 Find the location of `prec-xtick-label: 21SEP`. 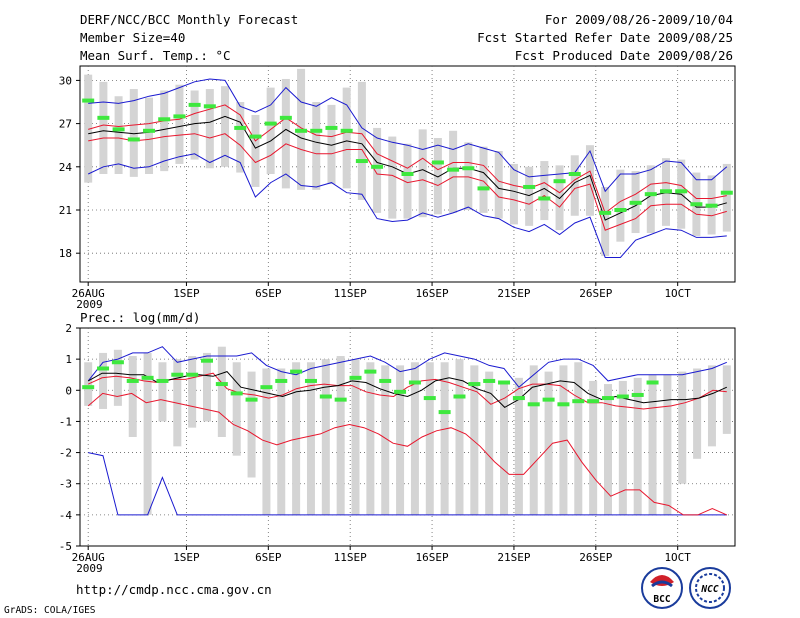

prec-xtick-label: 21SEP is located at coordinates (513, 557).